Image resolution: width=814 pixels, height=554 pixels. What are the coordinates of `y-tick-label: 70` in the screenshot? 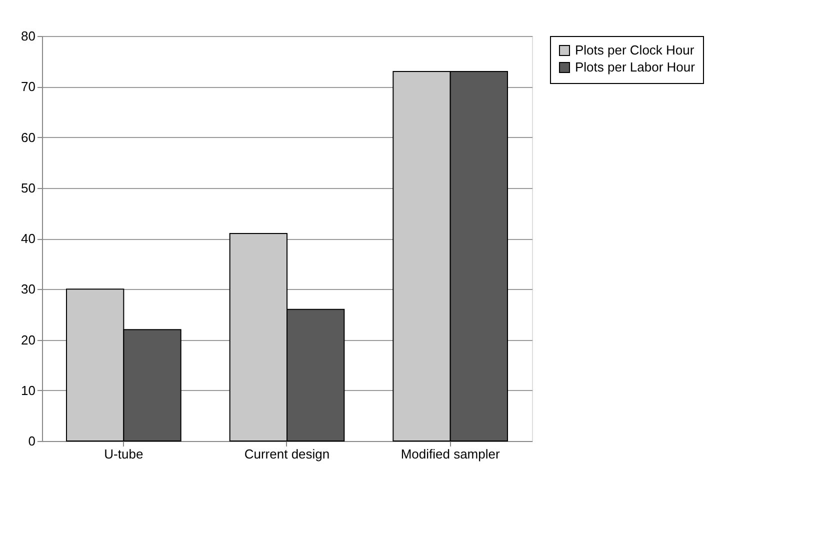 It's located at (28, 86).